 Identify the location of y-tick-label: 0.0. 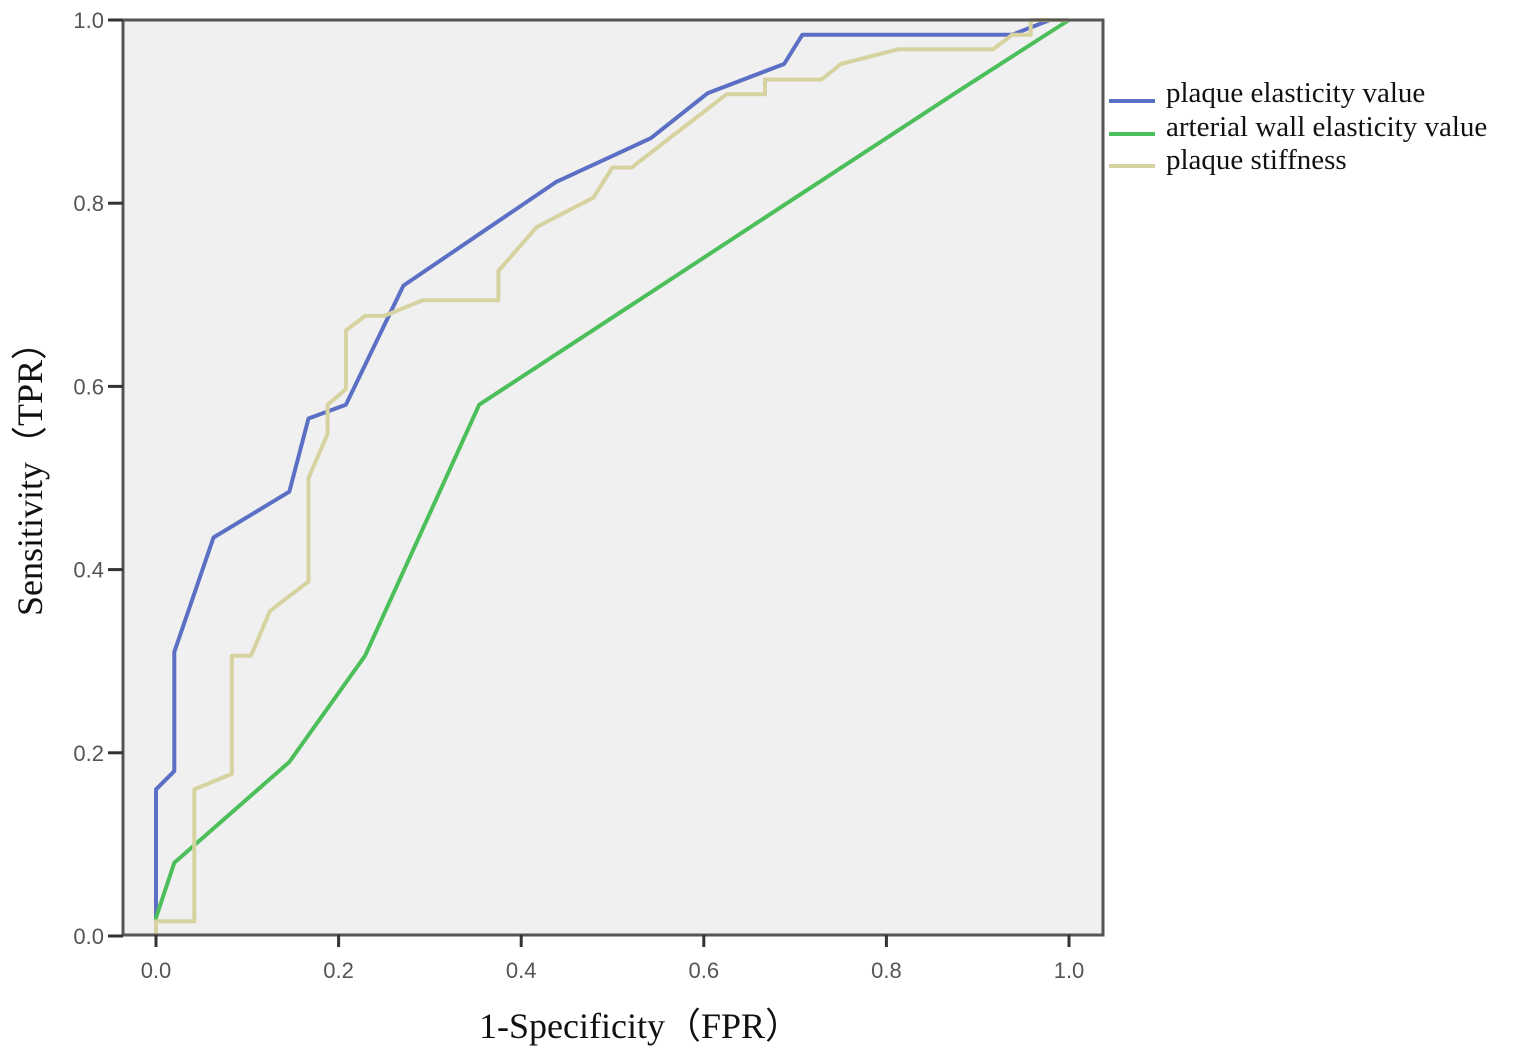
(88, 936).